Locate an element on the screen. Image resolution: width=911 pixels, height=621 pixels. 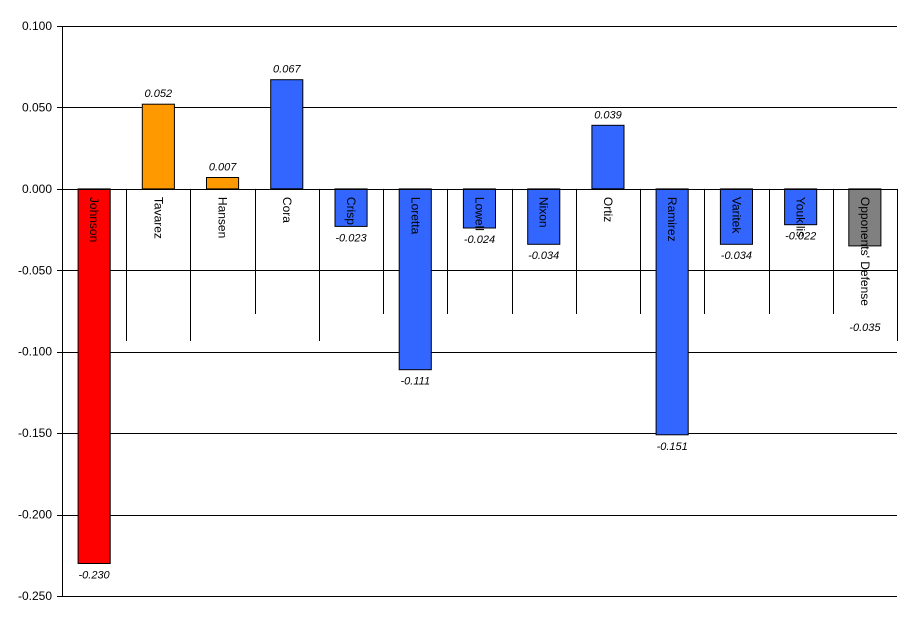
data-label: -0.022 is located at coordinates (800, 237).